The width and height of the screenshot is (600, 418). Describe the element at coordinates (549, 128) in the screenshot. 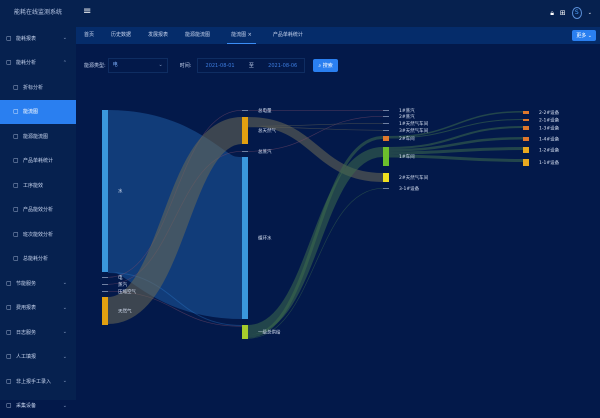

I see `sankey-node-label: 1-3#设备` at that location.